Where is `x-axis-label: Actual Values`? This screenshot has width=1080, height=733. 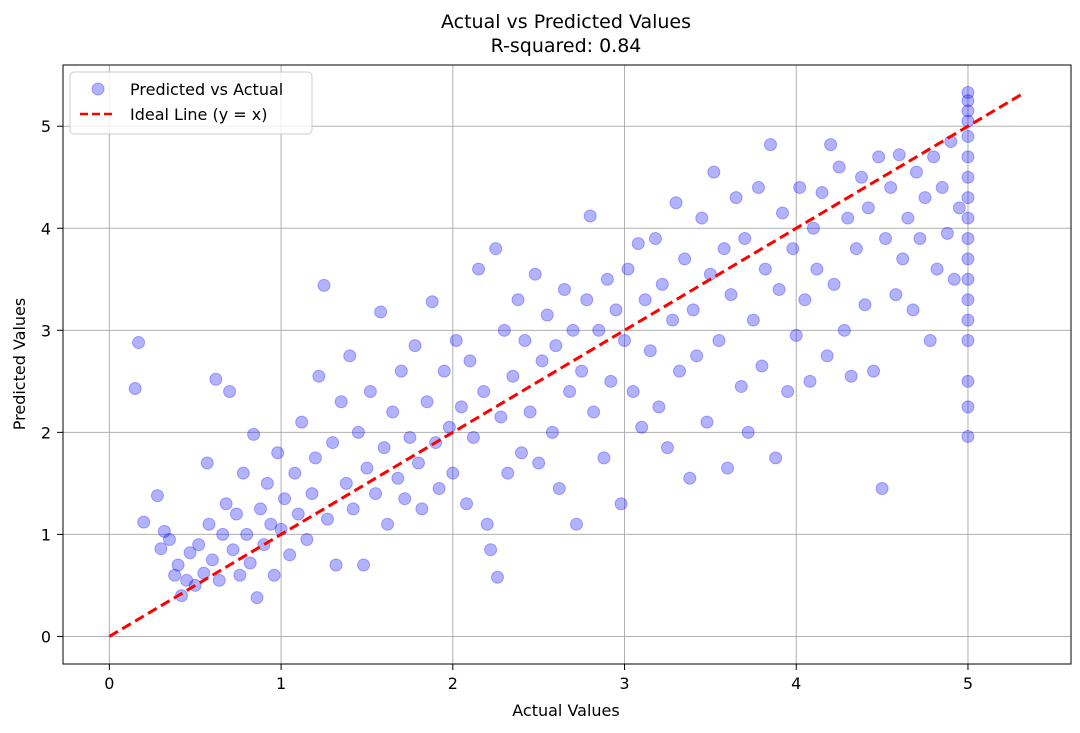
x-axis-label: Actual Values is located at coordinates (565, 710).